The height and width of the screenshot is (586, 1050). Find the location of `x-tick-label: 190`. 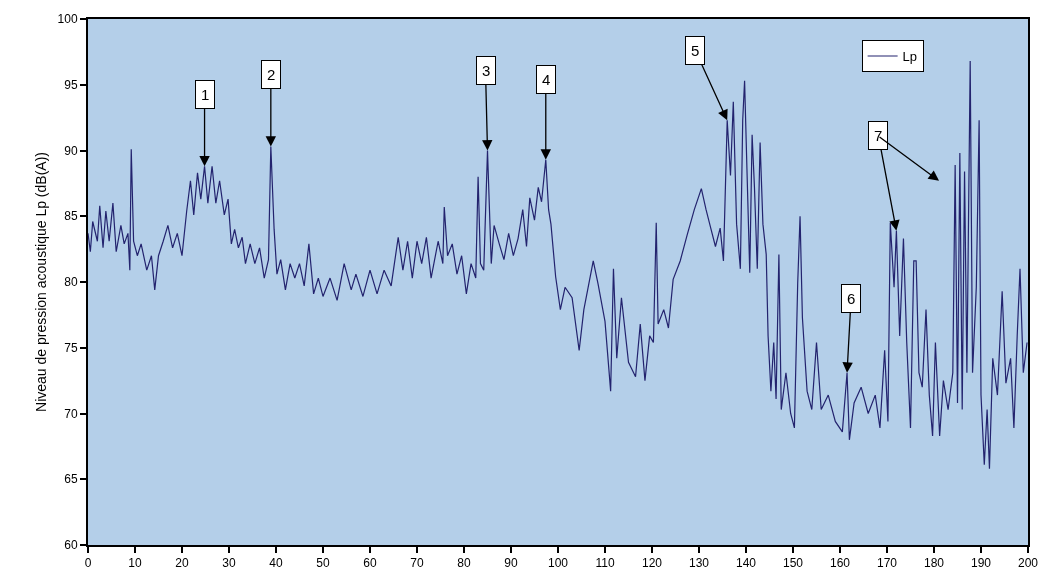

x-tick-label: 190 is located at coordinates (981, 563).